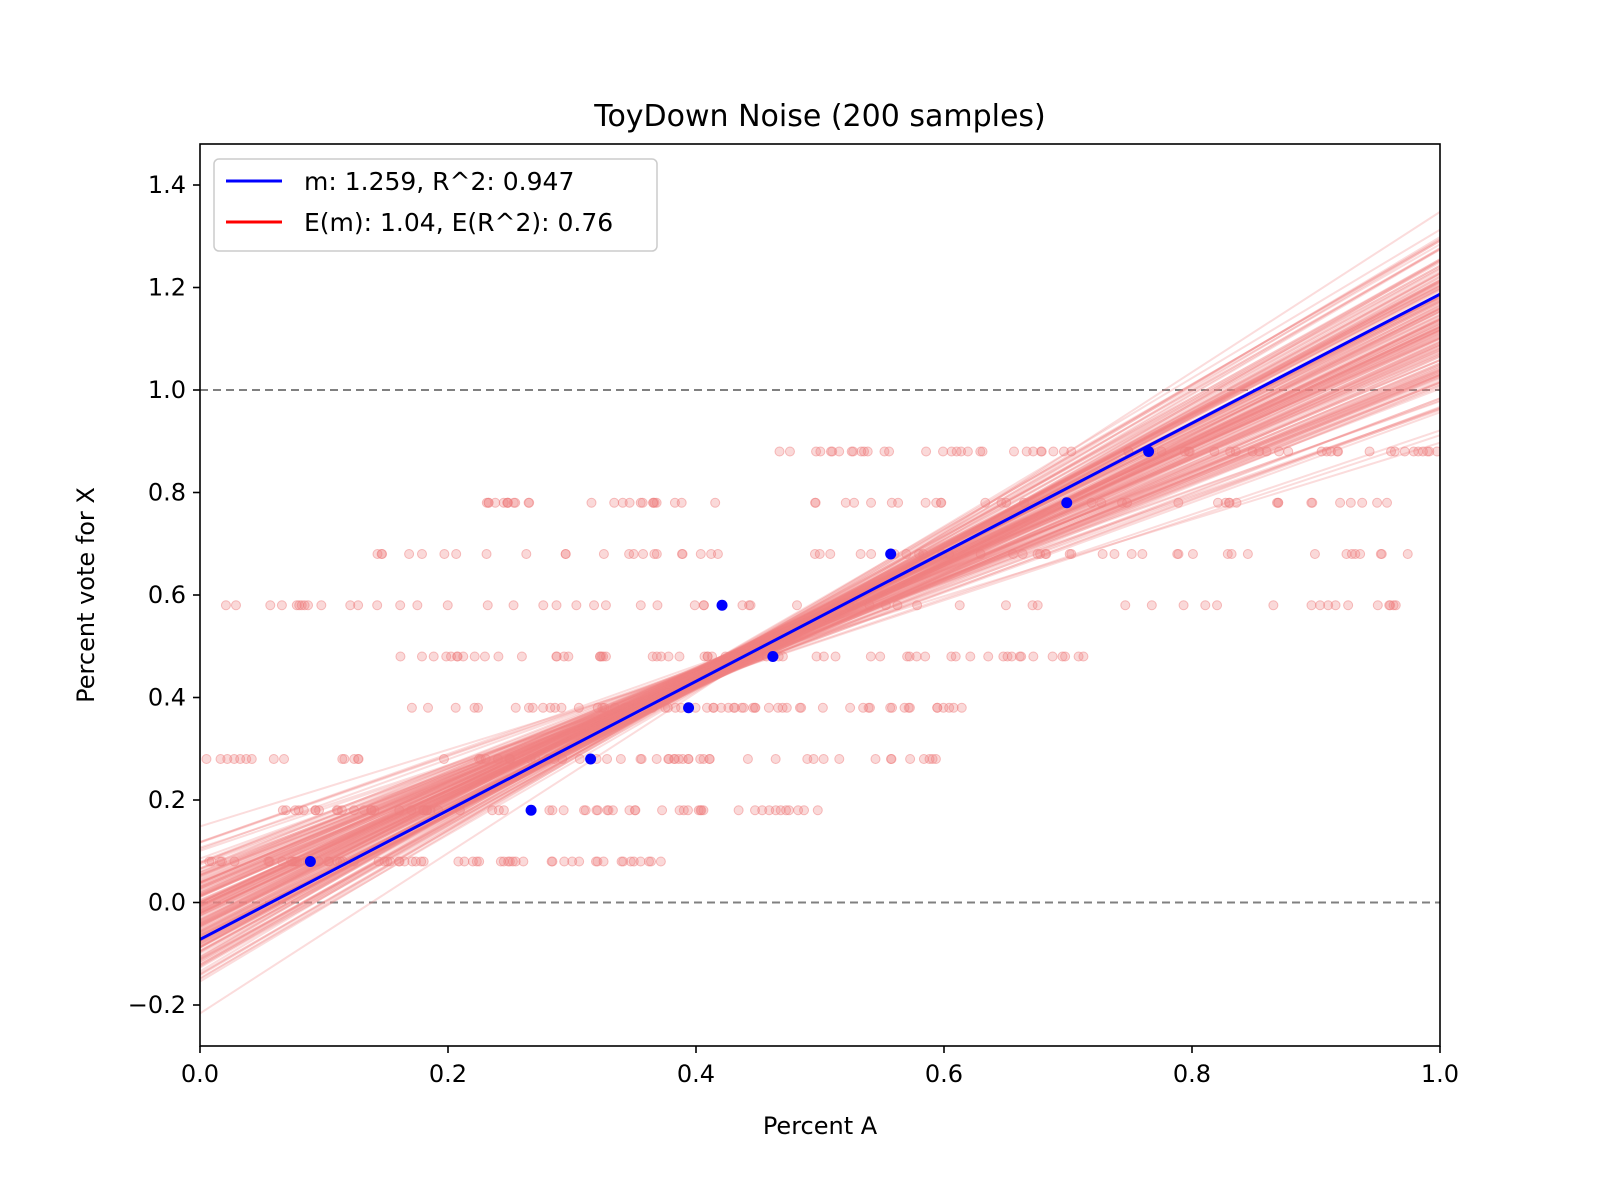 The image size is (1600, 1200). I want to click on x-axis: 0.0 0.2 0.4 0.6 0.8 1.0, so click(820, 1067).